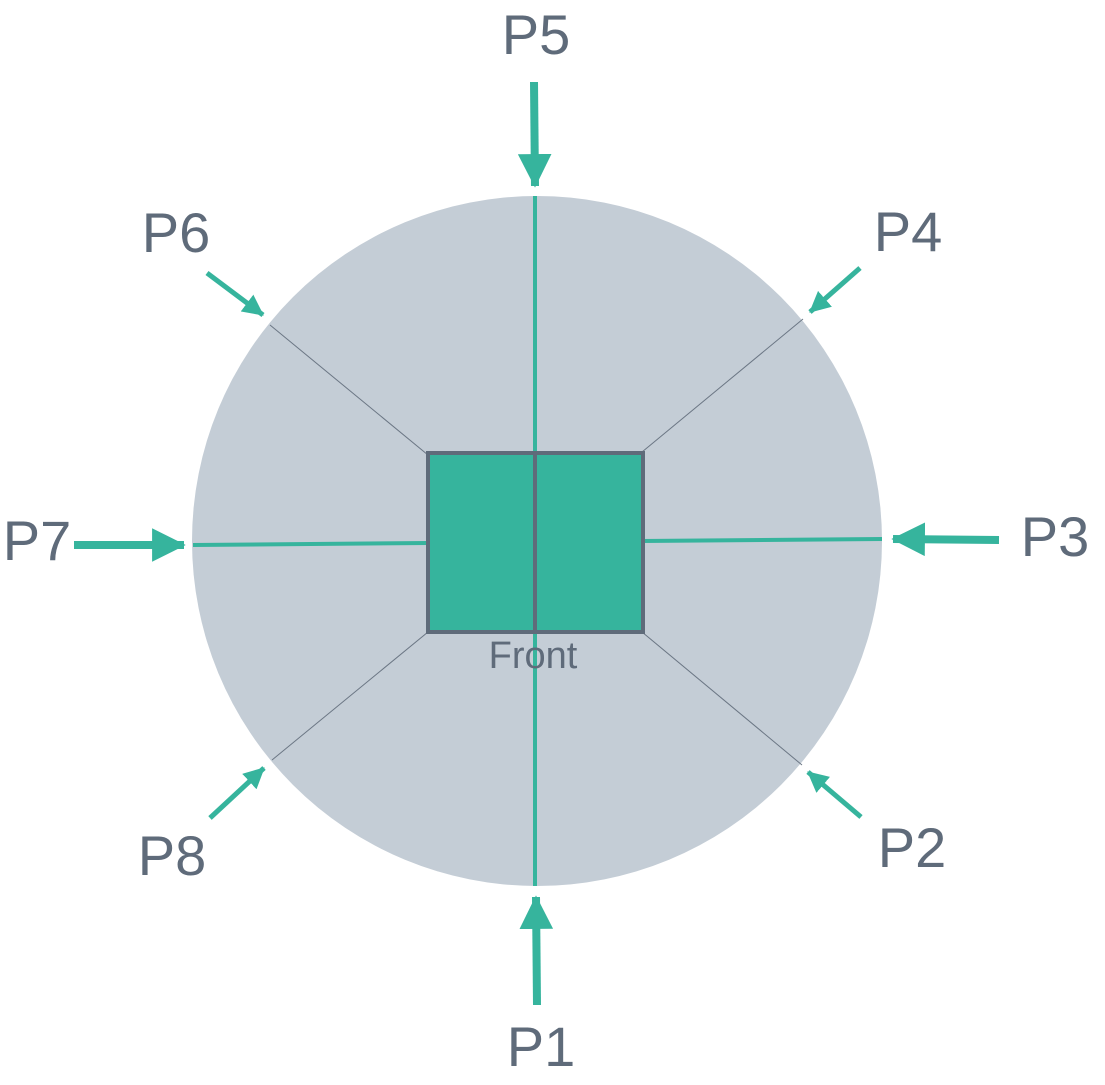 Image resolution: width=1105 pixels, height=1085 pixels. I want to click on arrow-p2, so click(834, 794).